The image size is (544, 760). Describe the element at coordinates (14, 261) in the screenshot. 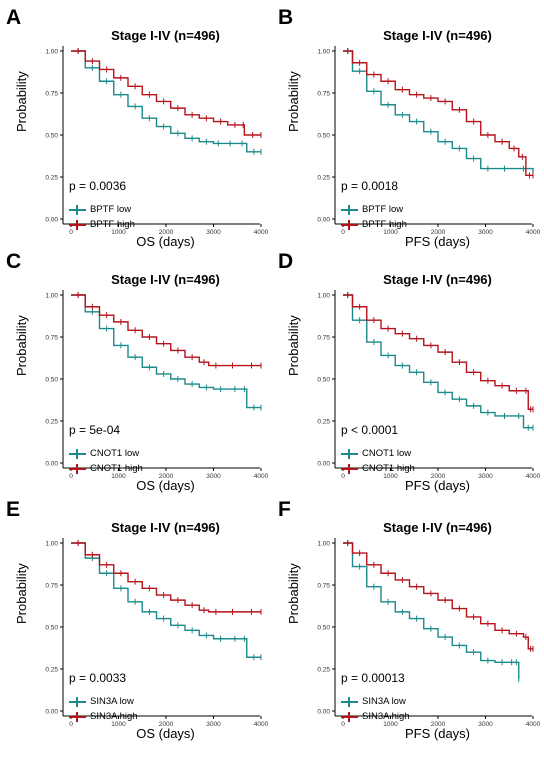

I see `panel-letter: C` at that location.